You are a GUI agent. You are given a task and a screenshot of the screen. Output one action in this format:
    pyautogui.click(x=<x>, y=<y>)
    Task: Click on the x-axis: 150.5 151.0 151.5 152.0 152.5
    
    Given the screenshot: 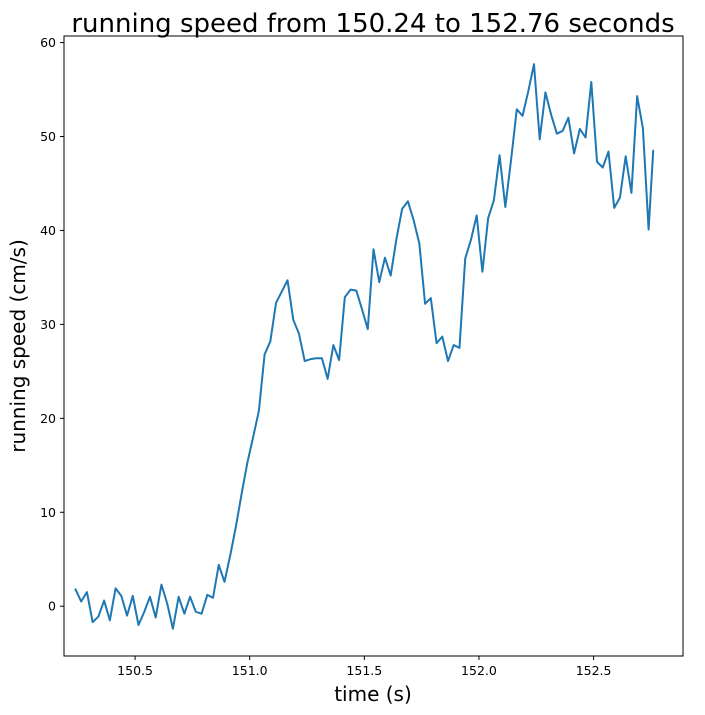 What is the action you would take?
    pyautogui.click(x=364, y=667)
    